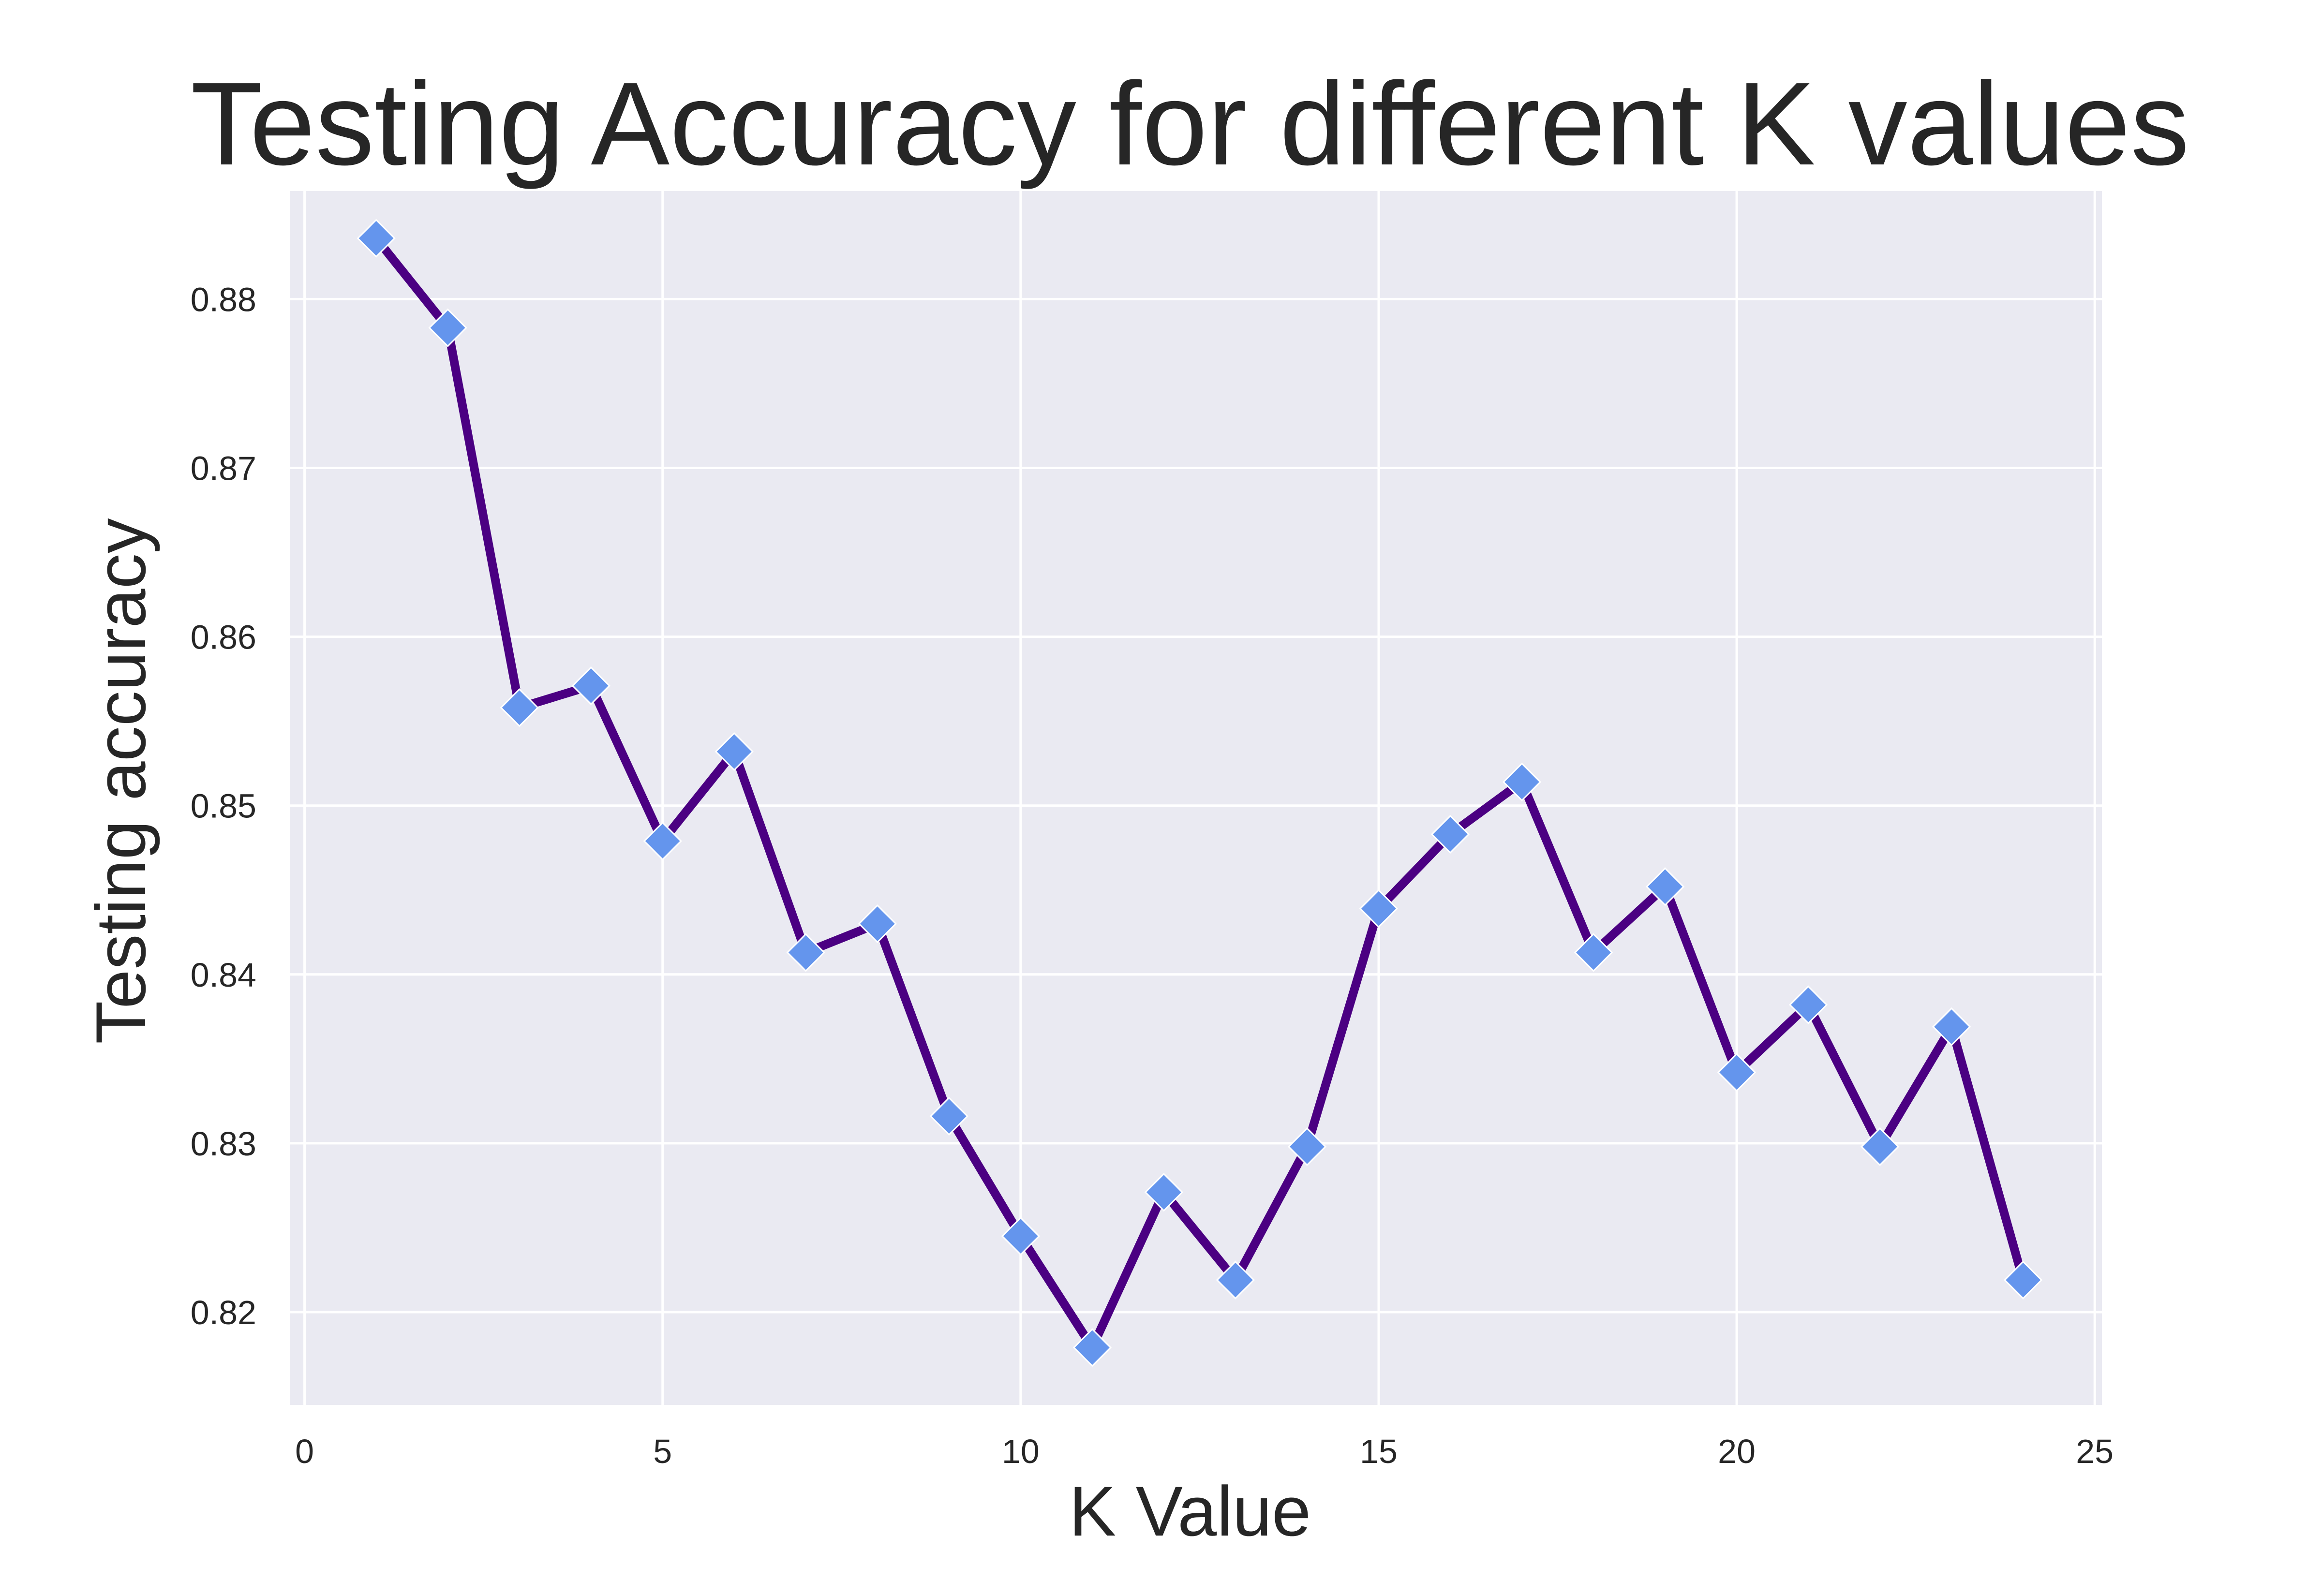  Describe the element at coordinates (120, 781) in the screenshot. I see `y-axis-label: Testing accuracy` at that location.